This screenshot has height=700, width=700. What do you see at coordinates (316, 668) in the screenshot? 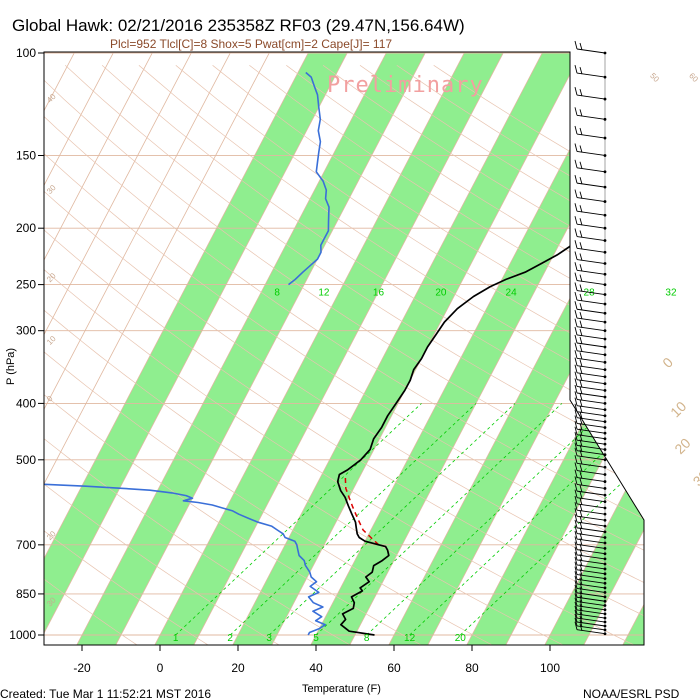
I see `x-tick-label: 40` at bounding box center [316, 668].